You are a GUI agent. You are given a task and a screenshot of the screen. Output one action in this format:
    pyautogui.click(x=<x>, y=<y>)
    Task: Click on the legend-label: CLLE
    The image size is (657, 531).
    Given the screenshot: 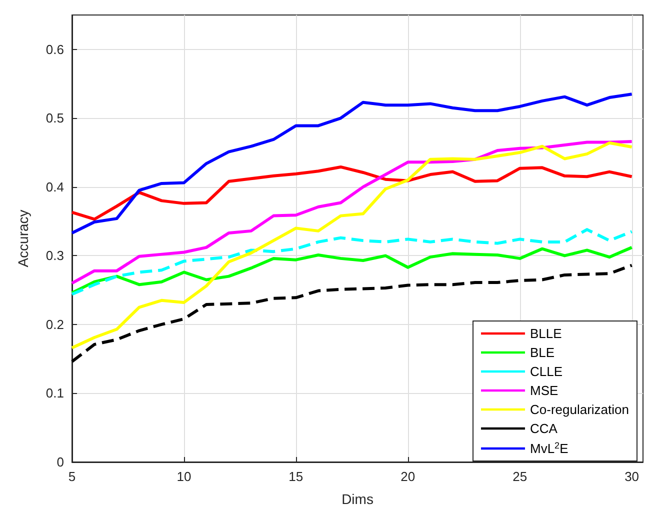 What is the action you would take?
    pyautogui.click(x=546, y=371)
    